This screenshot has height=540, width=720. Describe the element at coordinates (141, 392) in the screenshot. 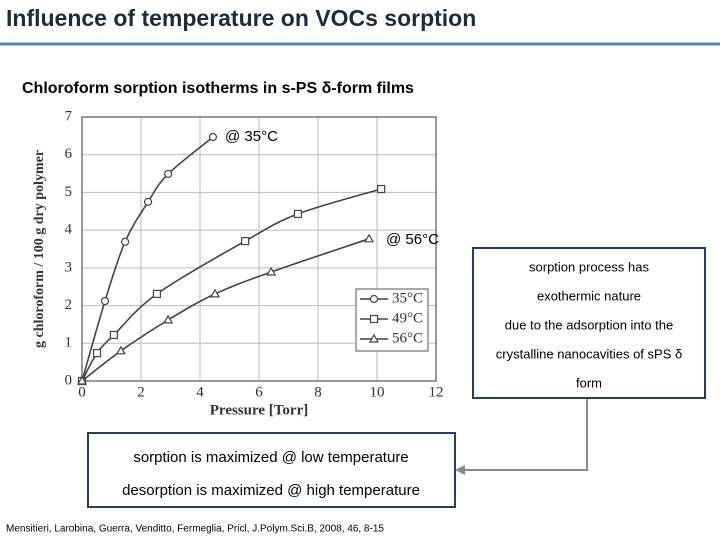

I see `x-tick-label: 2` at that location.